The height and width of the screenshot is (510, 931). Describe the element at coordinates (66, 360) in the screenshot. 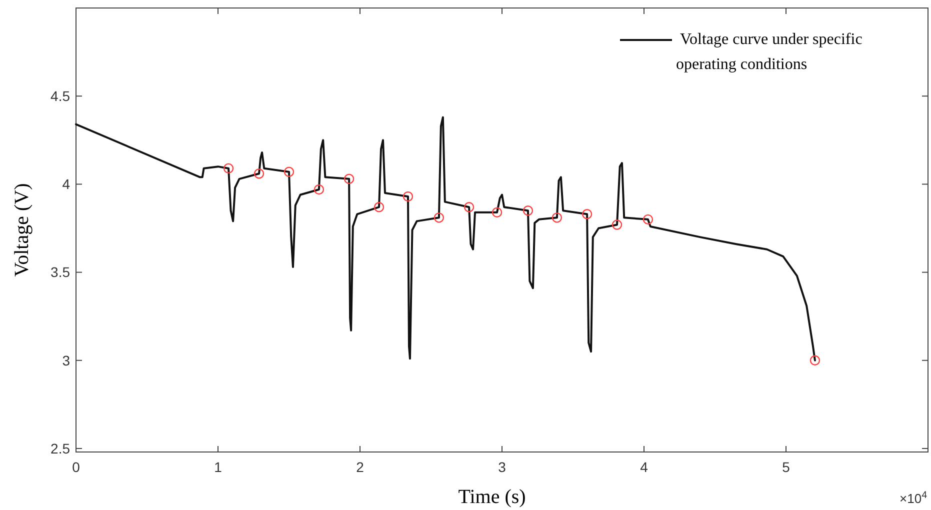

I see `y-tick-label: 3` at that location.